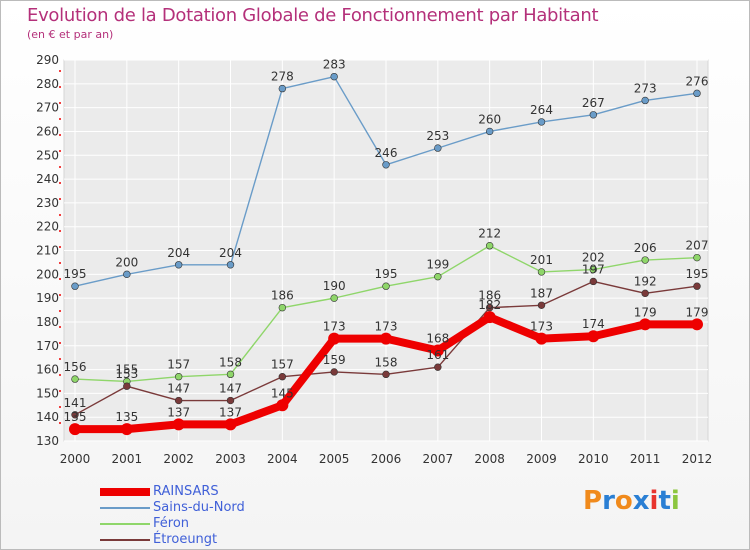  Describe the element at coordinates (47, 108) in the screenshot. I see `y-tick-label: 270` at that location.